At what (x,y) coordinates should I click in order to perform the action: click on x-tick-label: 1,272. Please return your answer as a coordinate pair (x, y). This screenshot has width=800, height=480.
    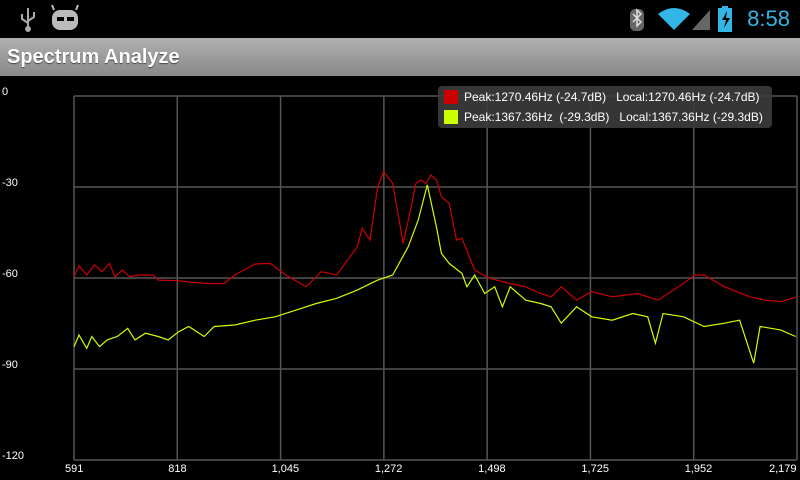
    Looking at the image, I should click on (388, 469).